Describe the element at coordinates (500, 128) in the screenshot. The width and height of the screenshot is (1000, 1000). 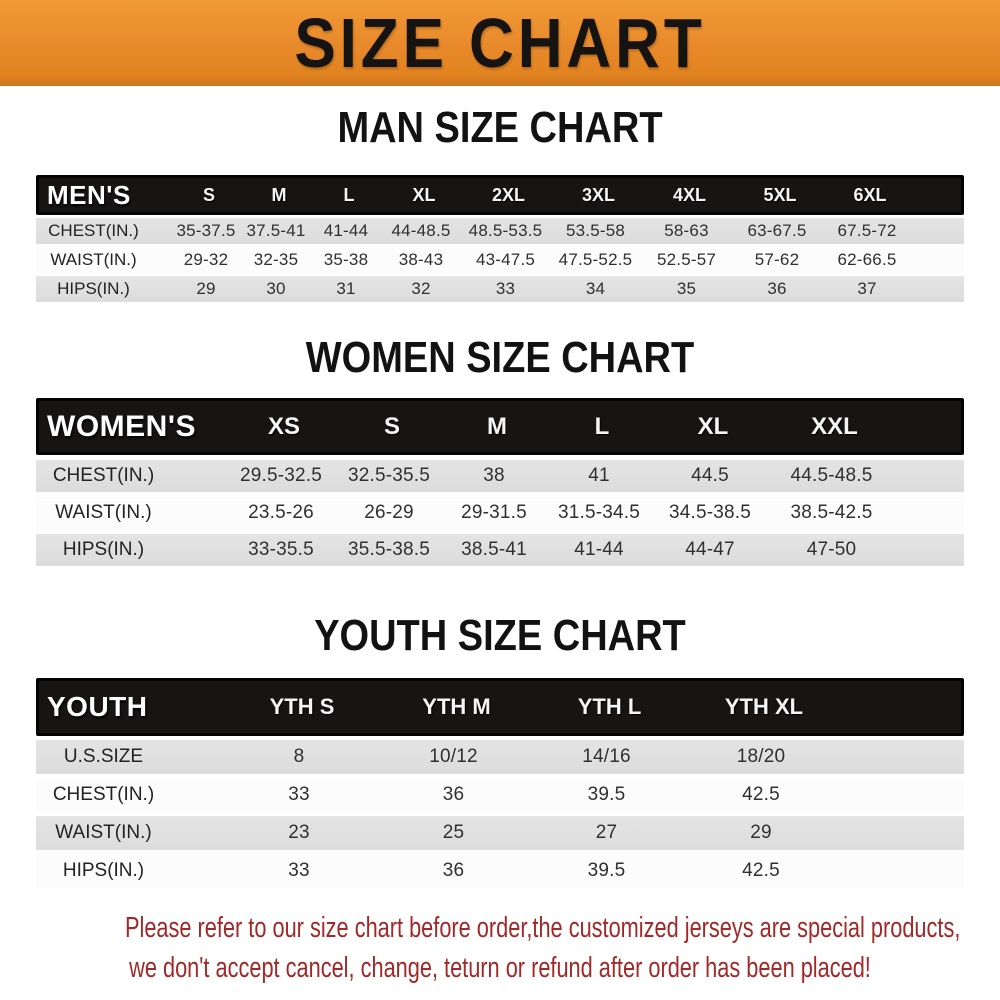
I see `men-chart-title: MAN SIZE CHART` at that location.